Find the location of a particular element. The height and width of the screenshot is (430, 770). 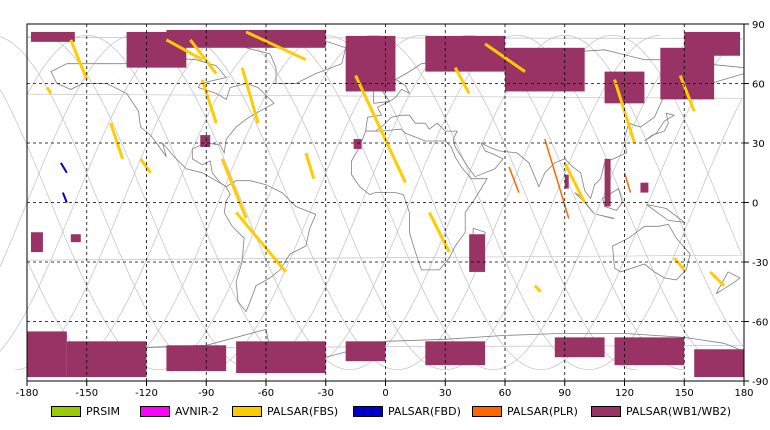

y-tick-label: -90 is located at coordinates (760, 382).